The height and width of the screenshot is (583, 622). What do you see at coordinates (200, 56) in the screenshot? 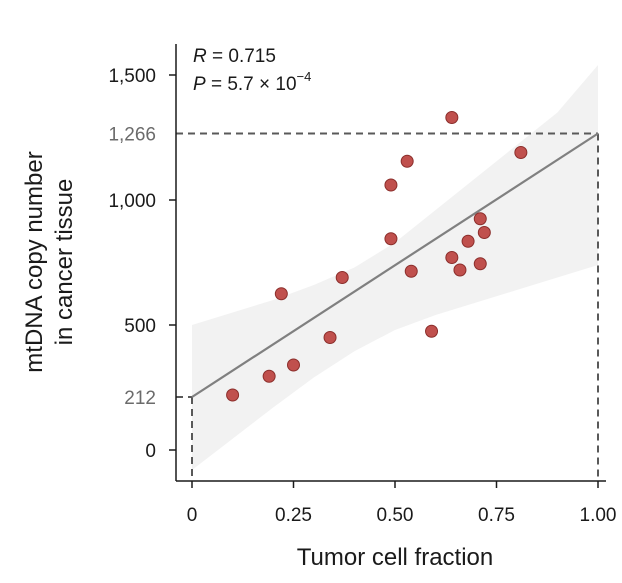
I see `r-symbol: R` at bounding box center [200, 56].